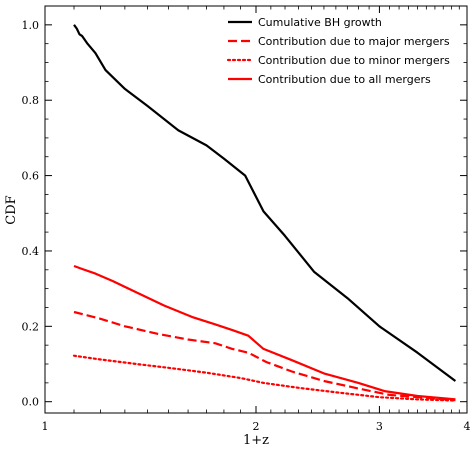  Describe the element at coordinates (256, 440) in the screenshot. I see `x-axis-label: 1+z` at that location.